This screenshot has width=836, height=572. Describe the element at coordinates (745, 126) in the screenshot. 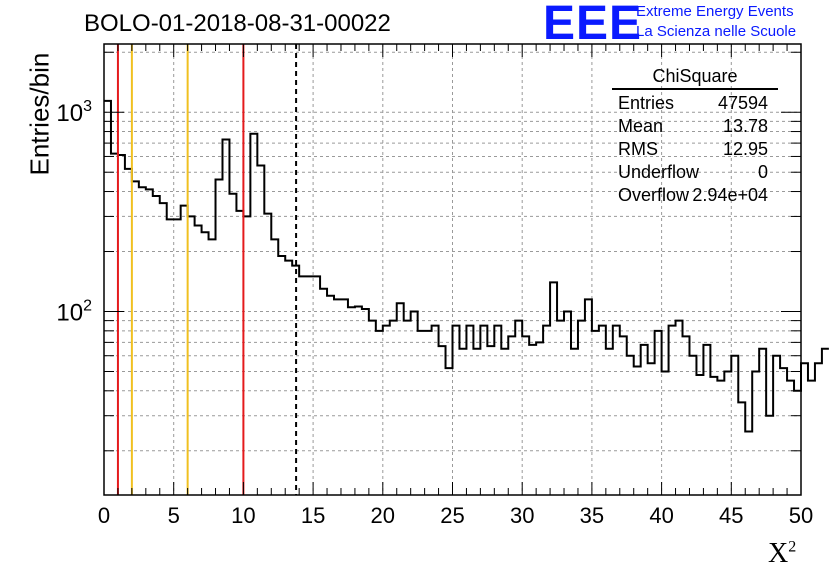

I see `stats-value: 13.78` at that location.